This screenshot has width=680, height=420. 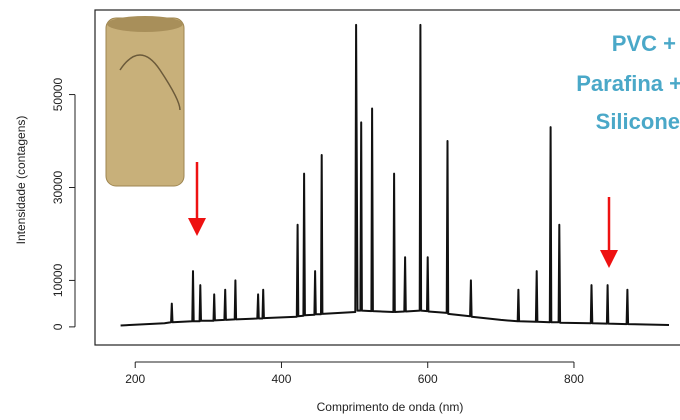 I want to click on y-tick-label: 30000, so click(x=58, y=187).